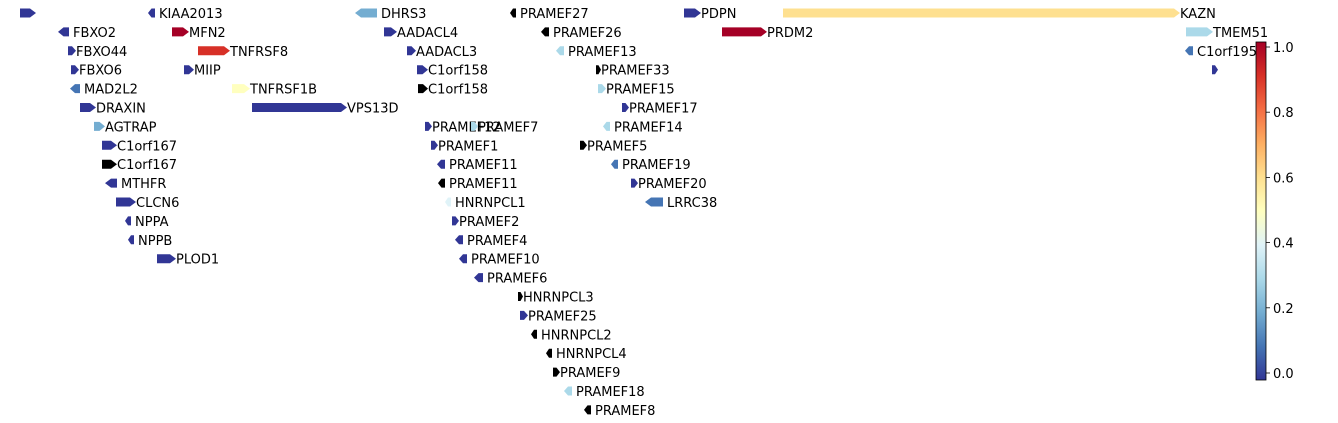 Image resolution: width=1338 pixels, height=423 pixels. I want to click on gene-label-pramef9-38: PRAMEF9, so click(590, 373).